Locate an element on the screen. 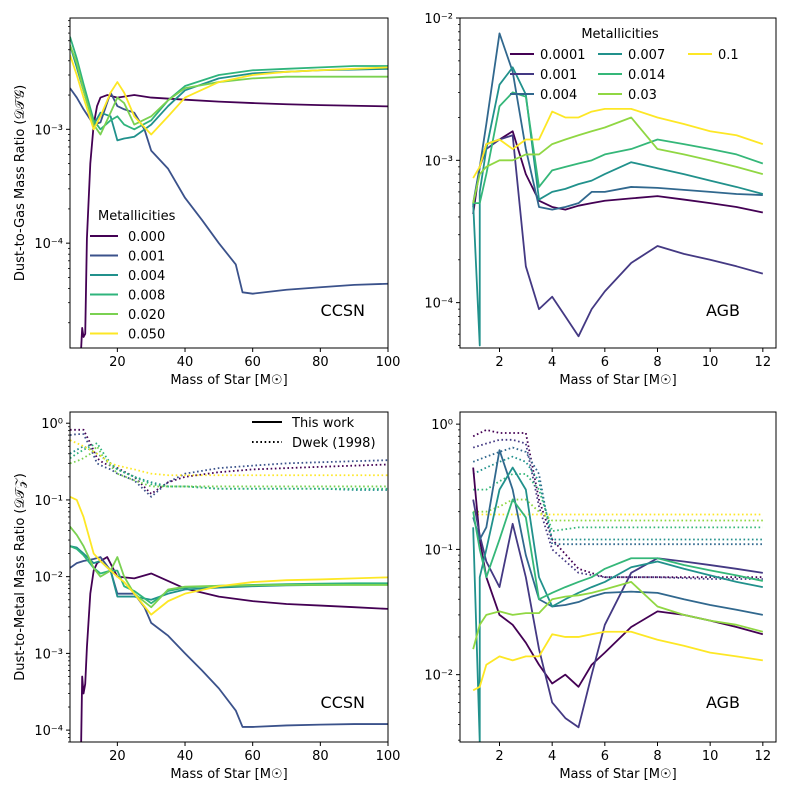 Image resolution: width=793 pixels, height=793 pixels. legend-entry: 0.007 is located at coordinates (646, 55).